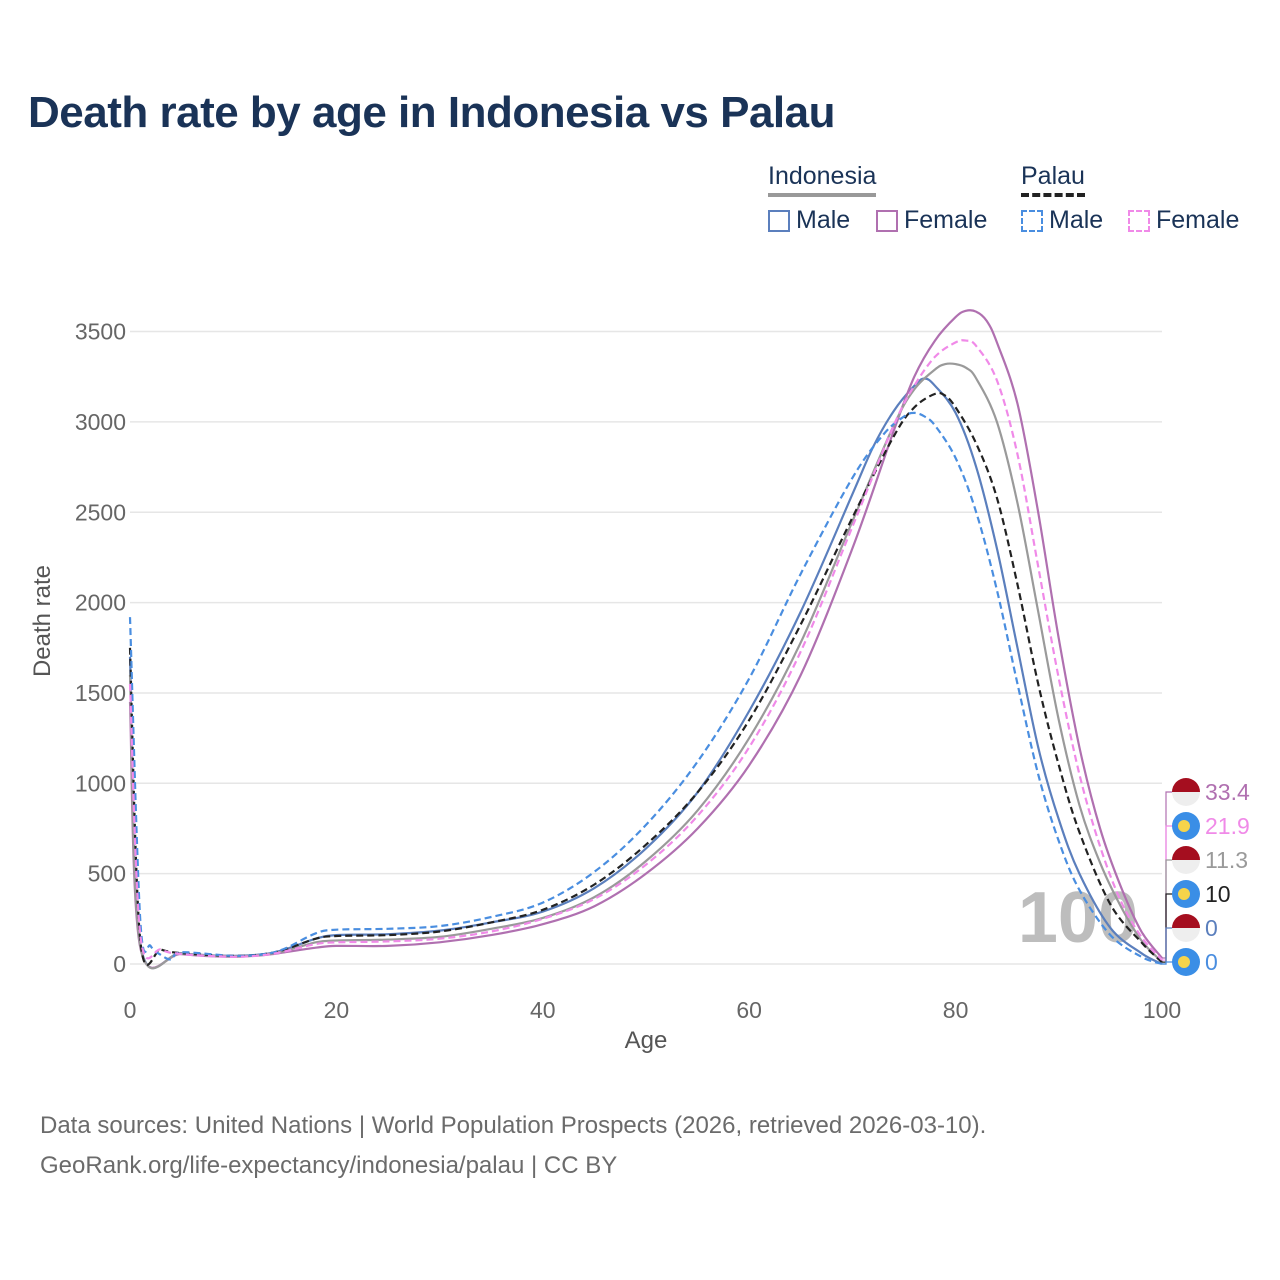 This screenshot has height=1280, width=1280. Describe the element at coordinates (100, 783) in the screenshot. I see `y-tick-1000: 1000` at that location.